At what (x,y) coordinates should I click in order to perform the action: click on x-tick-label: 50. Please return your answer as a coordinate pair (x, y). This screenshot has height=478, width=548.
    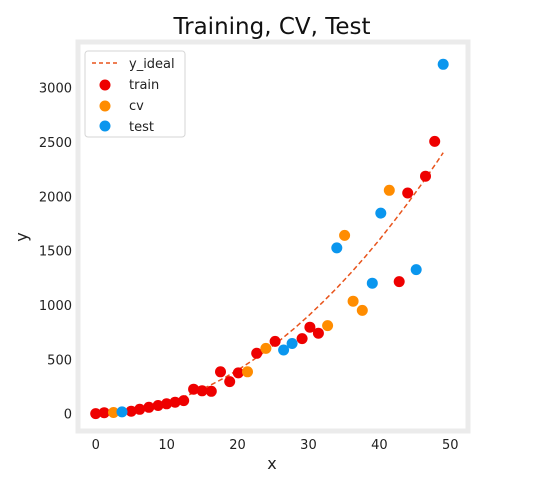
    Looking at the image, I should click on (450, 445).